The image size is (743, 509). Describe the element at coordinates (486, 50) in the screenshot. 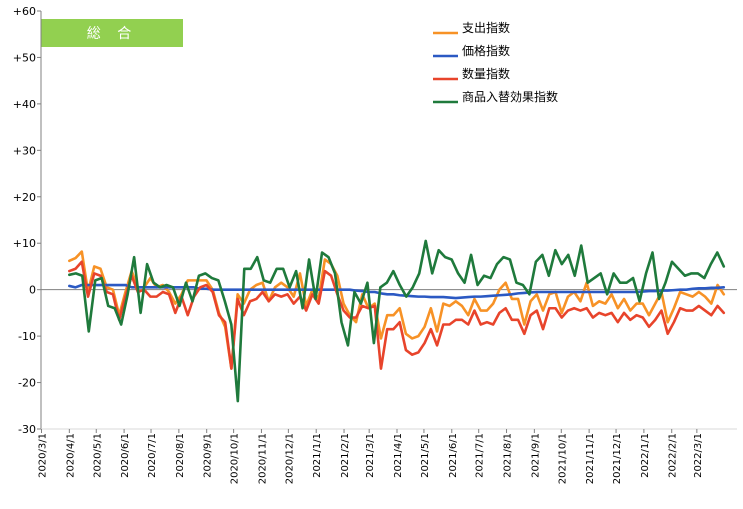

I see `legend-label: 価格指数` at that location.